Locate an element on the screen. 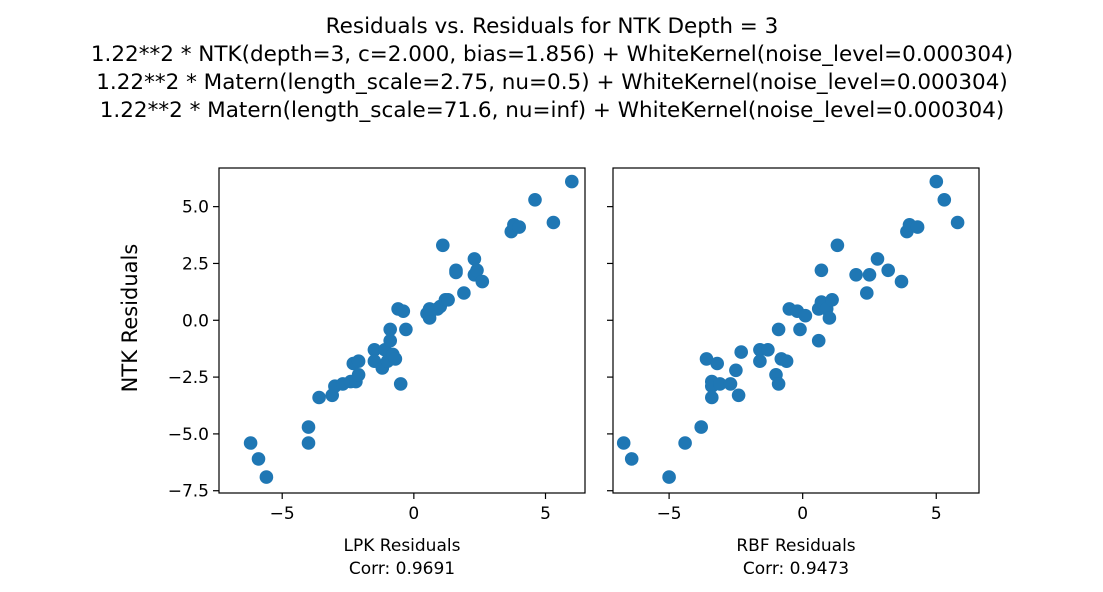  y-tick-label: 5.0 is located at coordinates (195, 208).